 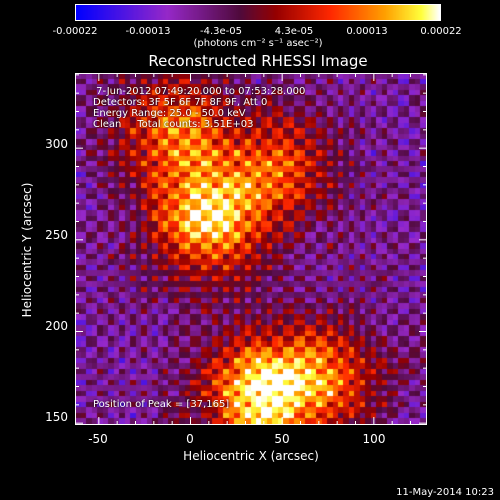 What do you see at coordinates (56, 326) in the screenshot?
I see `y-tick-label: 200` at bounding box center [56, 326].